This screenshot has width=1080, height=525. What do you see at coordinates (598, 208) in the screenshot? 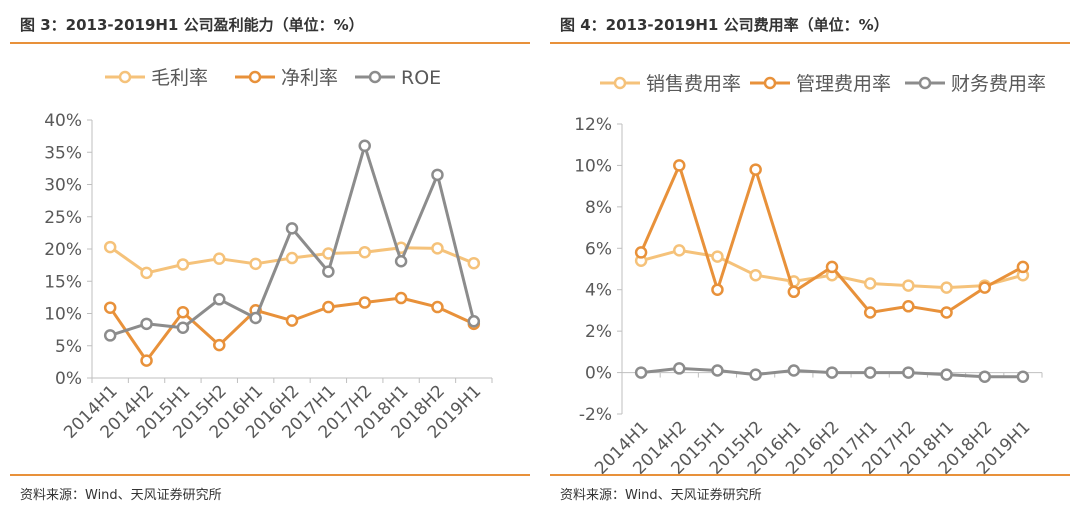
I see `y-tick-label: 8%` at bounding box center [598, 208].